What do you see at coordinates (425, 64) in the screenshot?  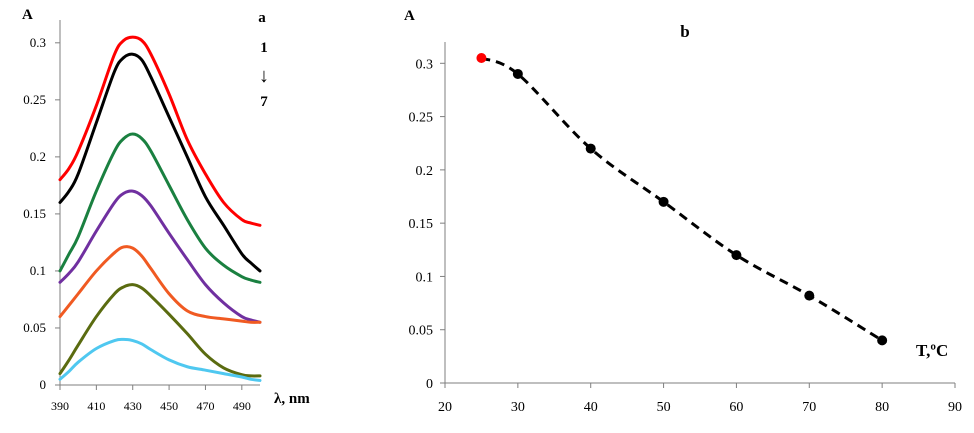 I see `panel-b-y-tick-label: 0.3` at bounding box center [425, 64].